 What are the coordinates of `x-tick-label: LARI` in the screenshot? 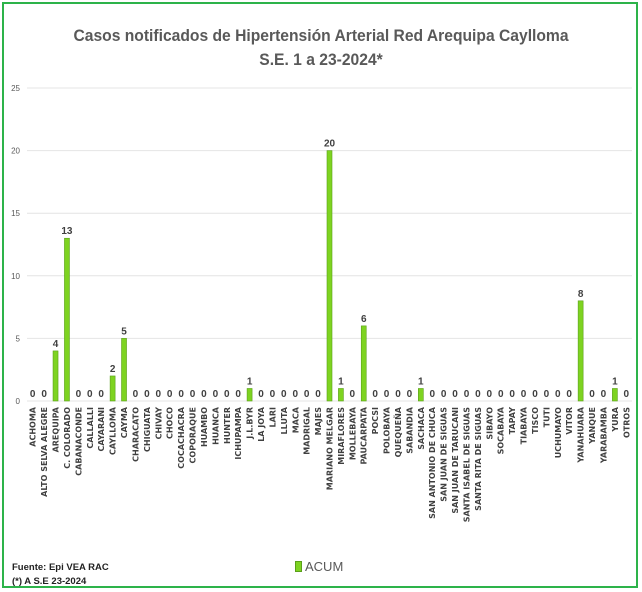 It's located at (272, 417).